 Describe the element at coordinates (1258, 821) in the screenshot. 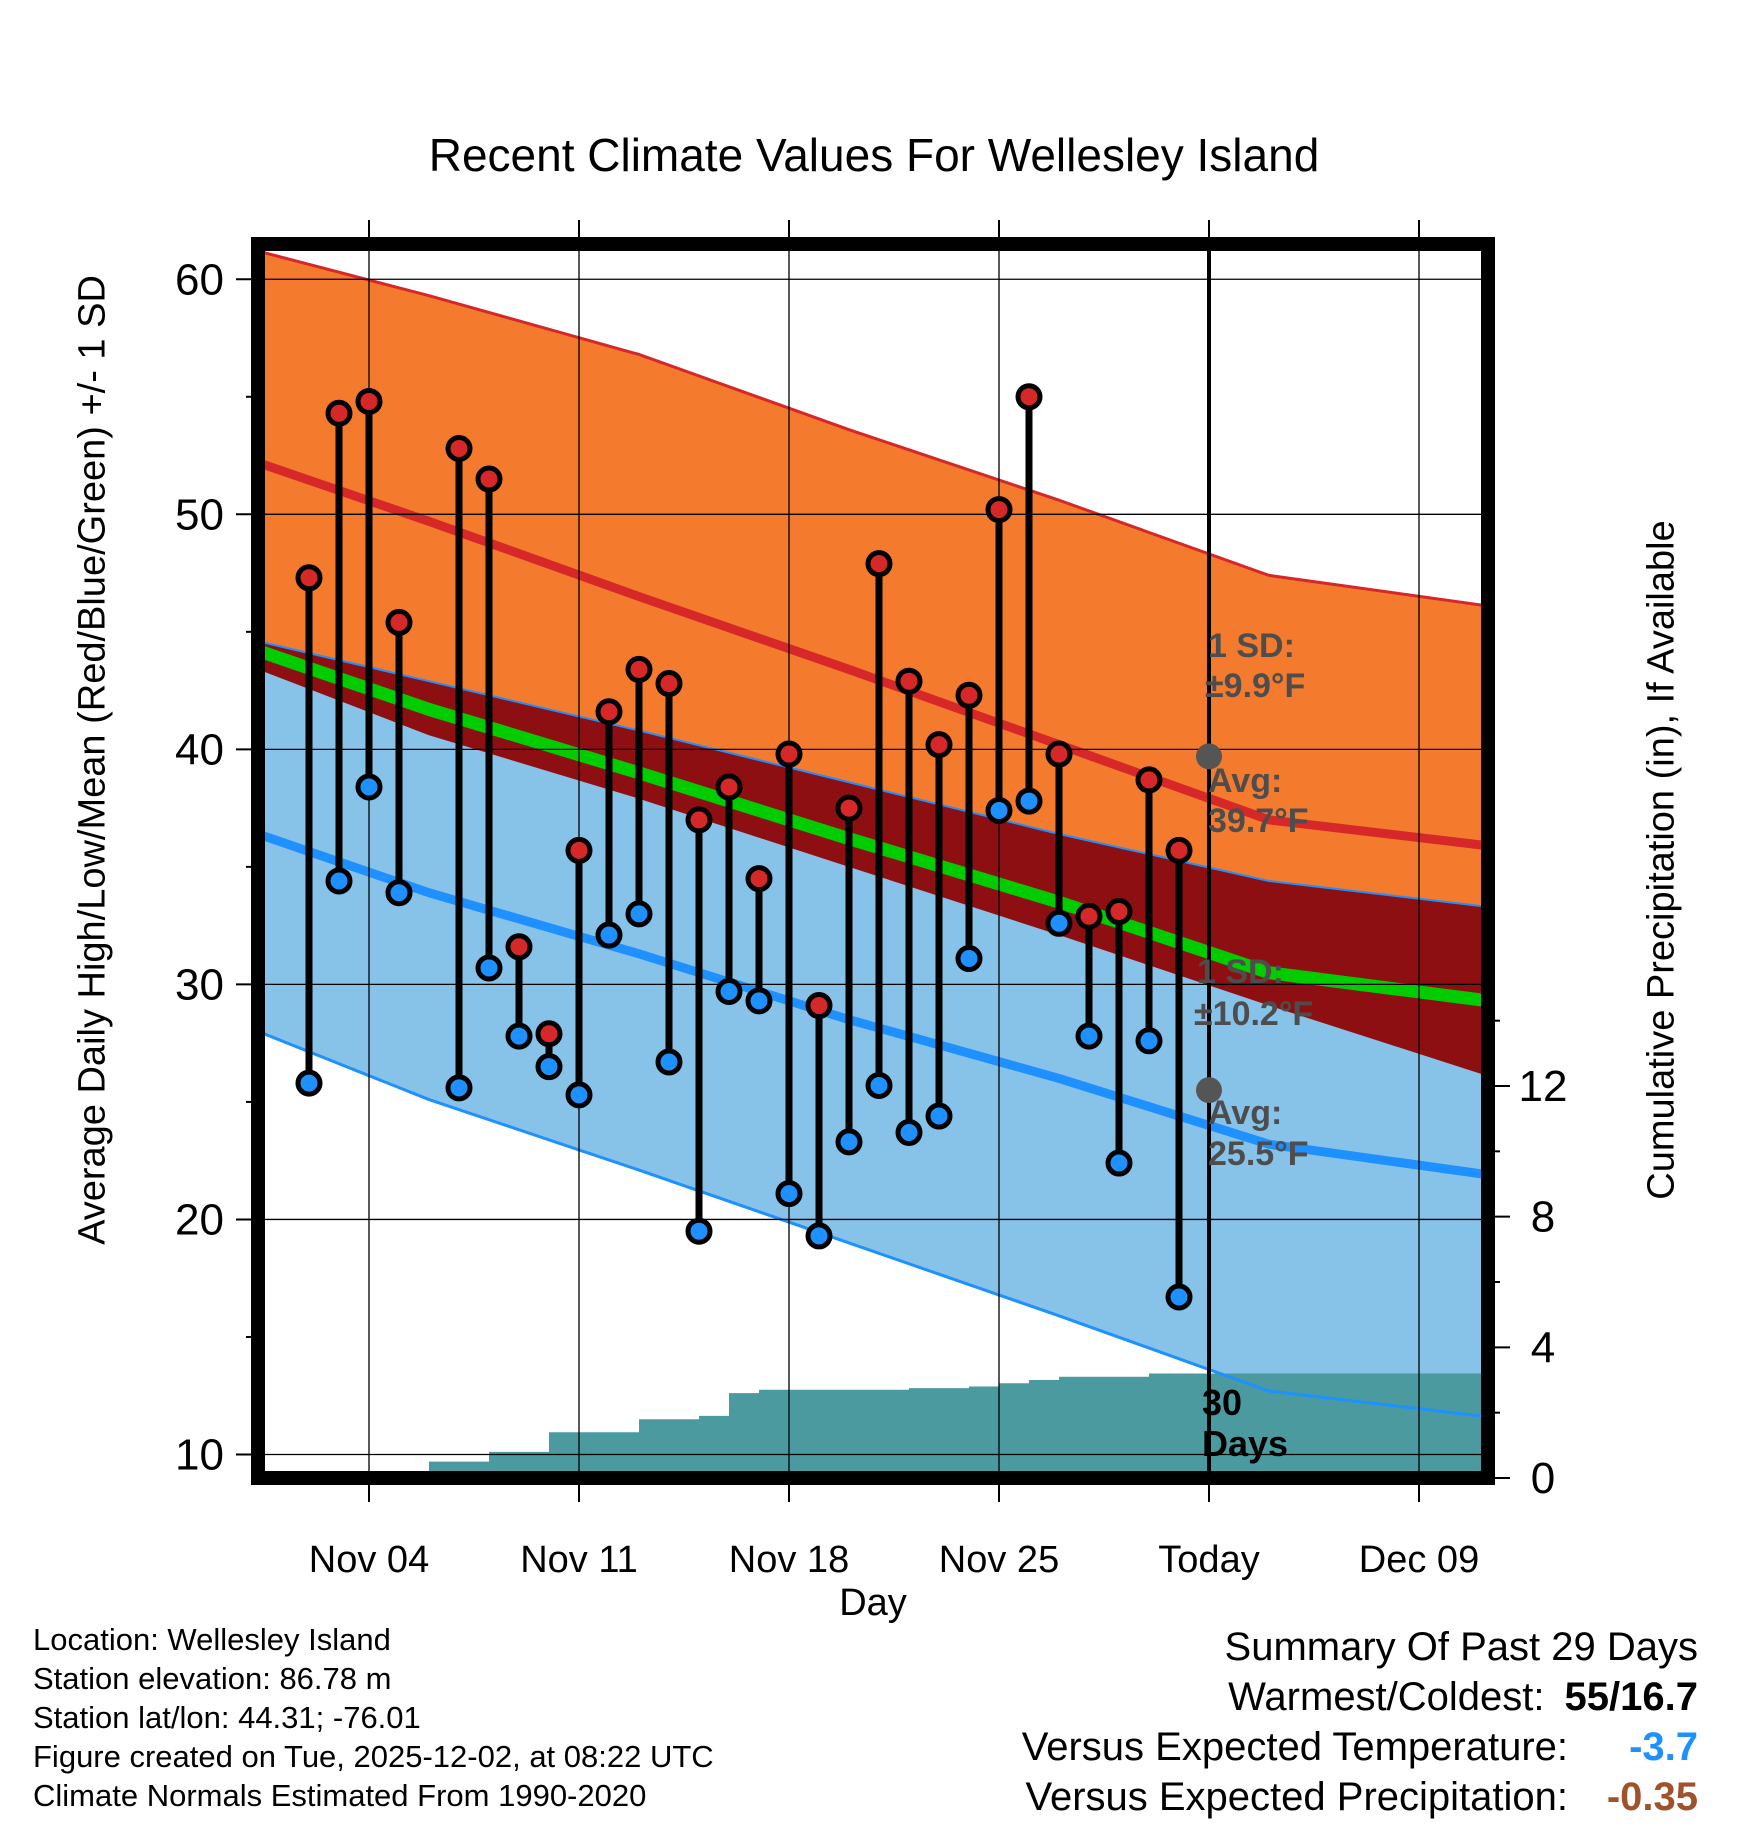

I see `high-avg-value: 39.7°F` at that location.